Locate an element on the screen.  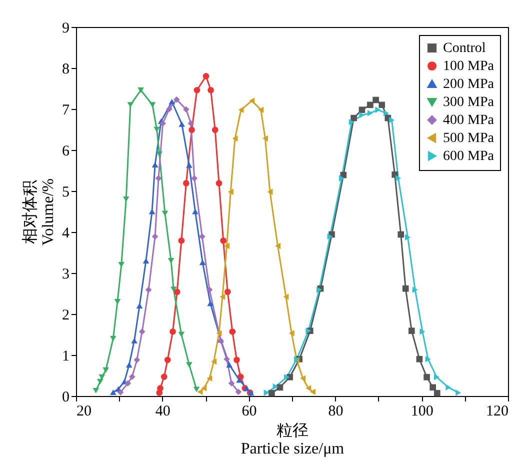
x-tick-label: 100 is located at coordinates (422, 412).